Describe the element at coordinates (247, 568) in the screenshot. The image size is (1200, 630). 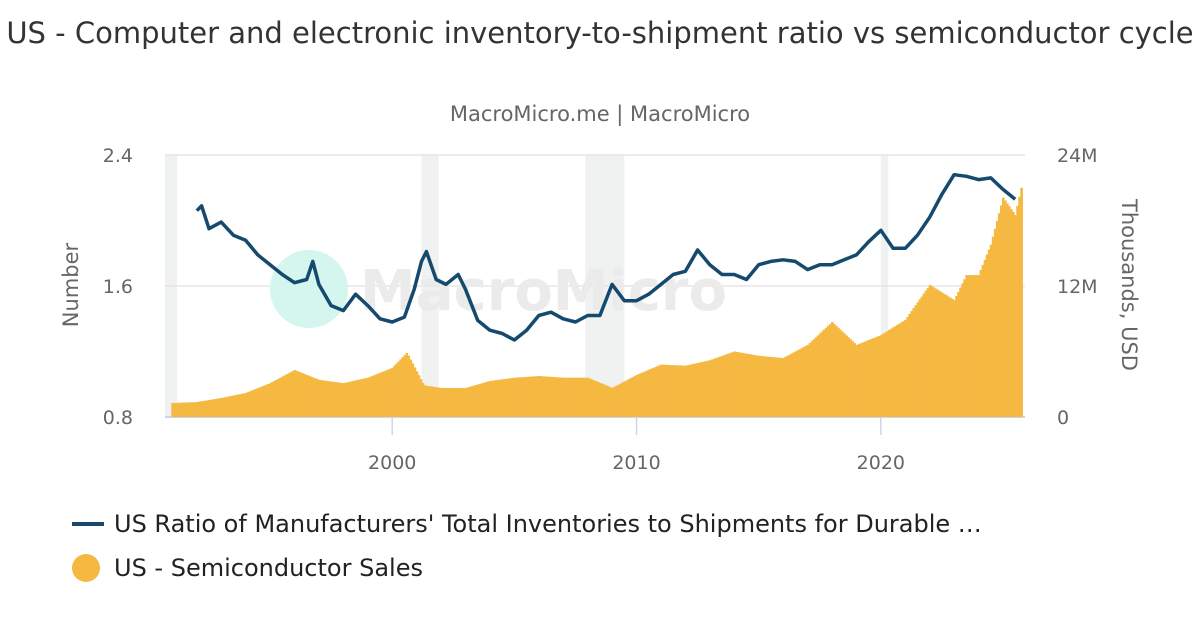
I see `legend-item-semiconductor-sales: US - Semiconductor Sales` at that location.